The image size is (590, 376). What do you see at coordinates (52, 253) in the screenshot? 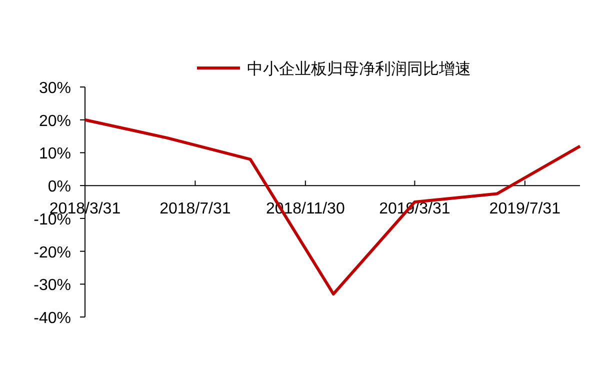
I see `y-tick-label: -20%` at bounding box center [52, 253].